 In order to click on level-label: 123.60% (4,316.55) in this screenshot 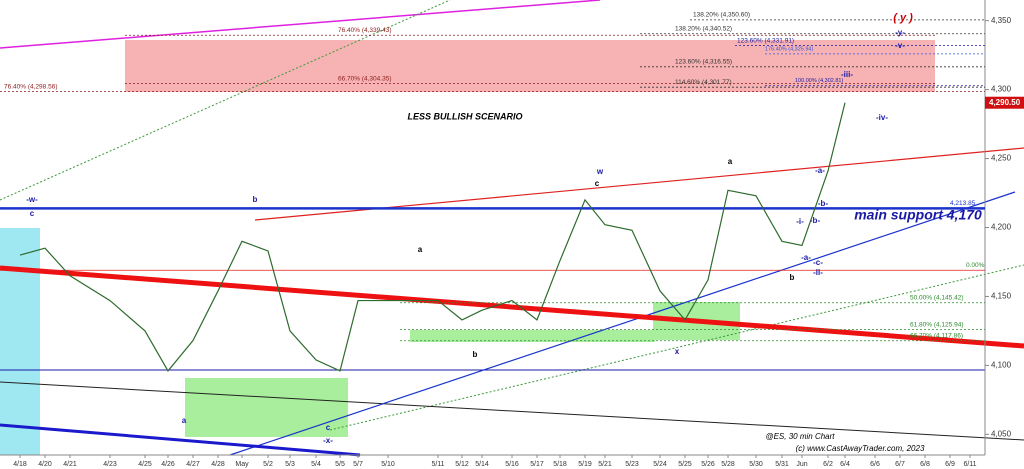, I will do `click(703, 62)`.